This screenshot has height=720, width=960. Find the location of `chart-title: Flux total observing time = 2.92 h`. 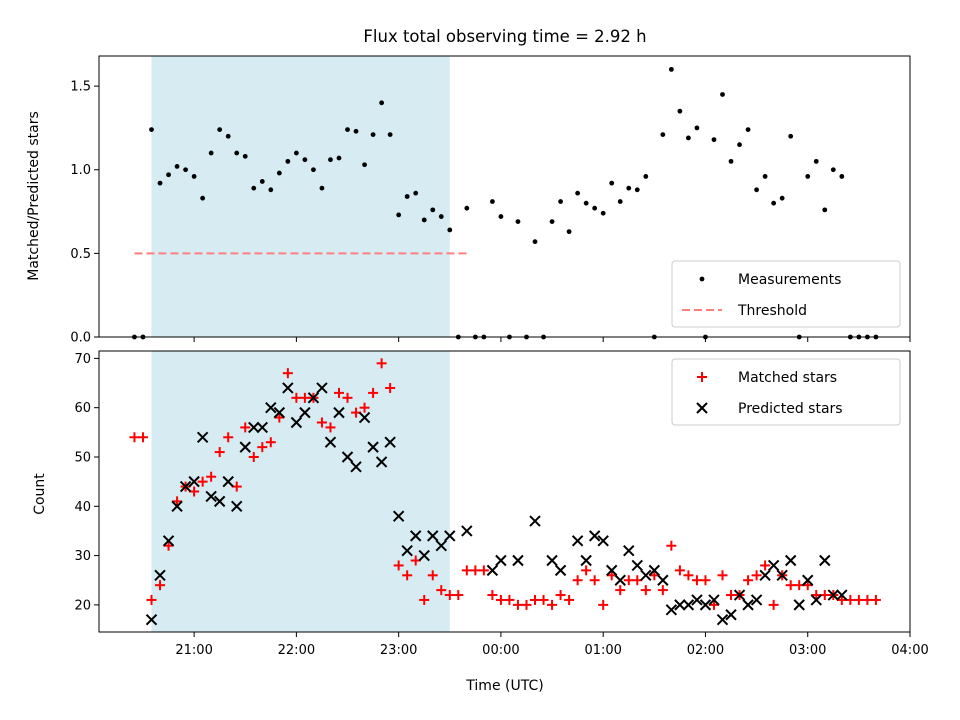

chart-title: Flux total observing time = 2.92 h is located at coordinates (504, 36).